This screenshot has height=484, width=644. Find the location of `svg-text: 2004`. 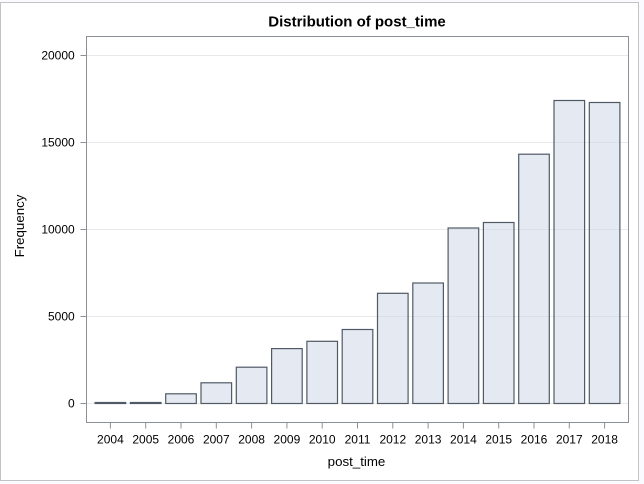

svg-text: 2004 is located at coordinates (110, 440).